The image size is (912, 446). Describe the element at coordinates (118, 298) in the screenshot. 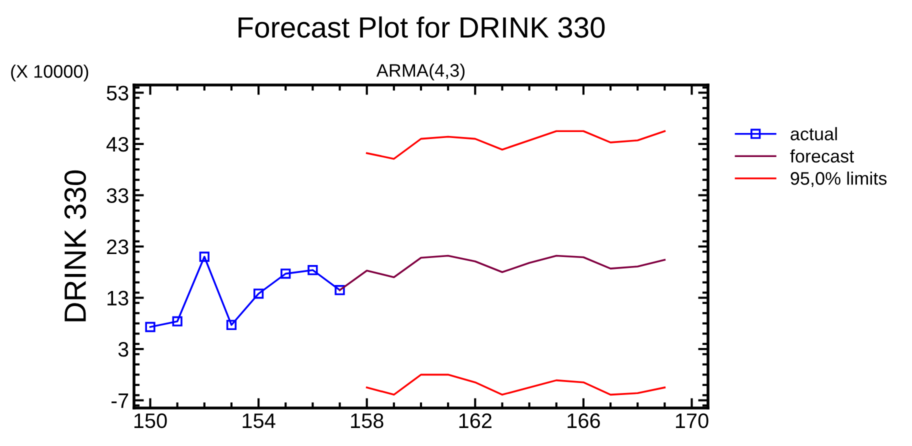

I see `y-tick-label: 13` at that location.